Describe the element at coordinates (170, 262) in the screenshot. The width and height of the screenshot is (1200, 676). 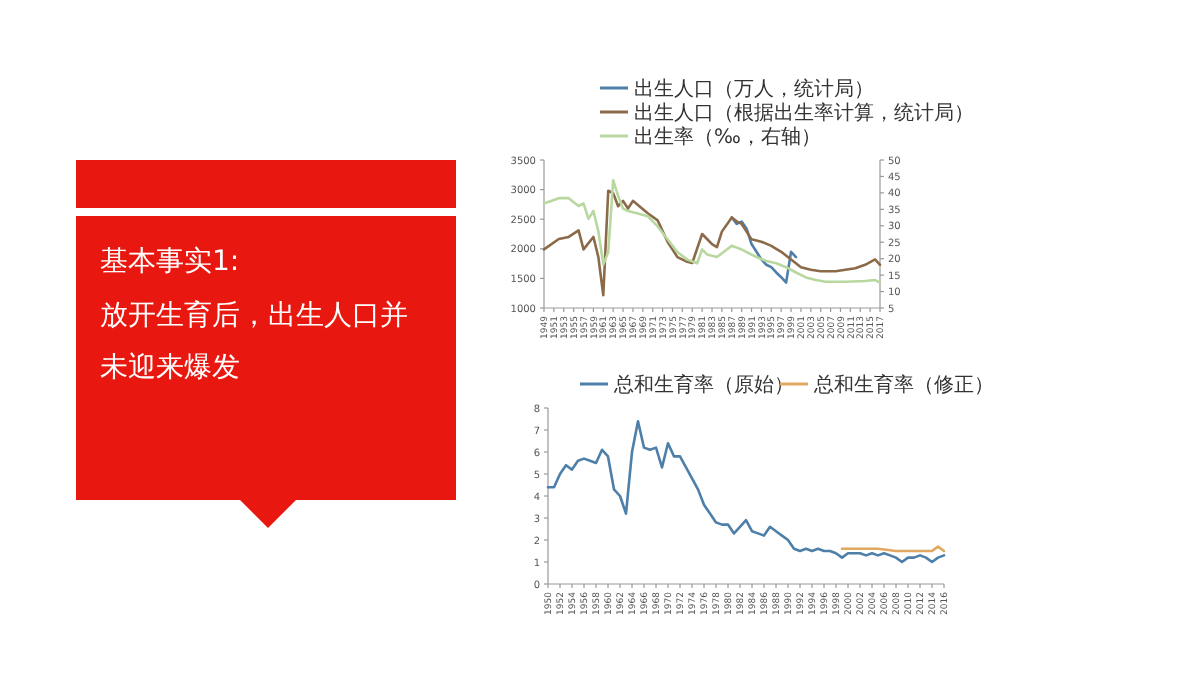
I see `text: 基本事实1:` at that location.